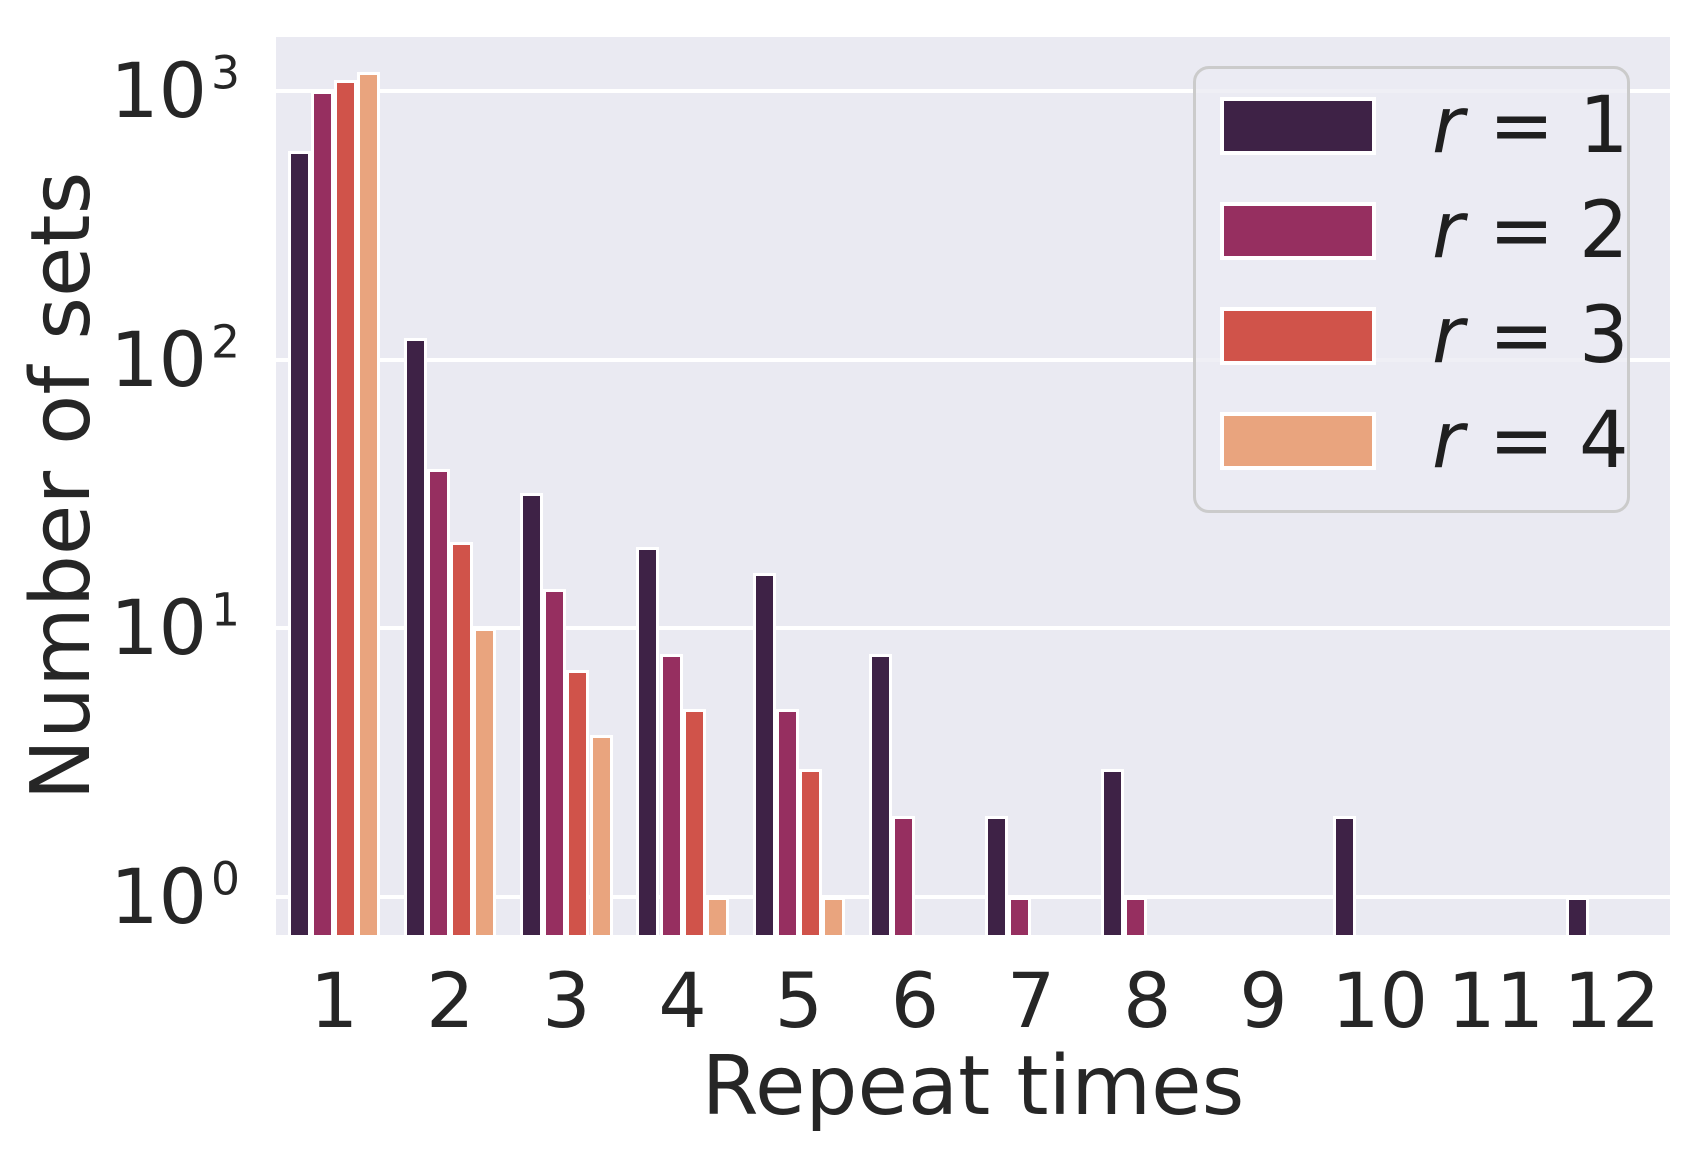  I want to click on x-tick-label: 6, so click(915, 1000).